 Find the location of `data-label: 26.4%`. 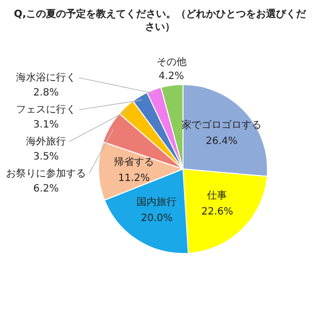

data-label: 26.4% is located at coordinates (222, 142).